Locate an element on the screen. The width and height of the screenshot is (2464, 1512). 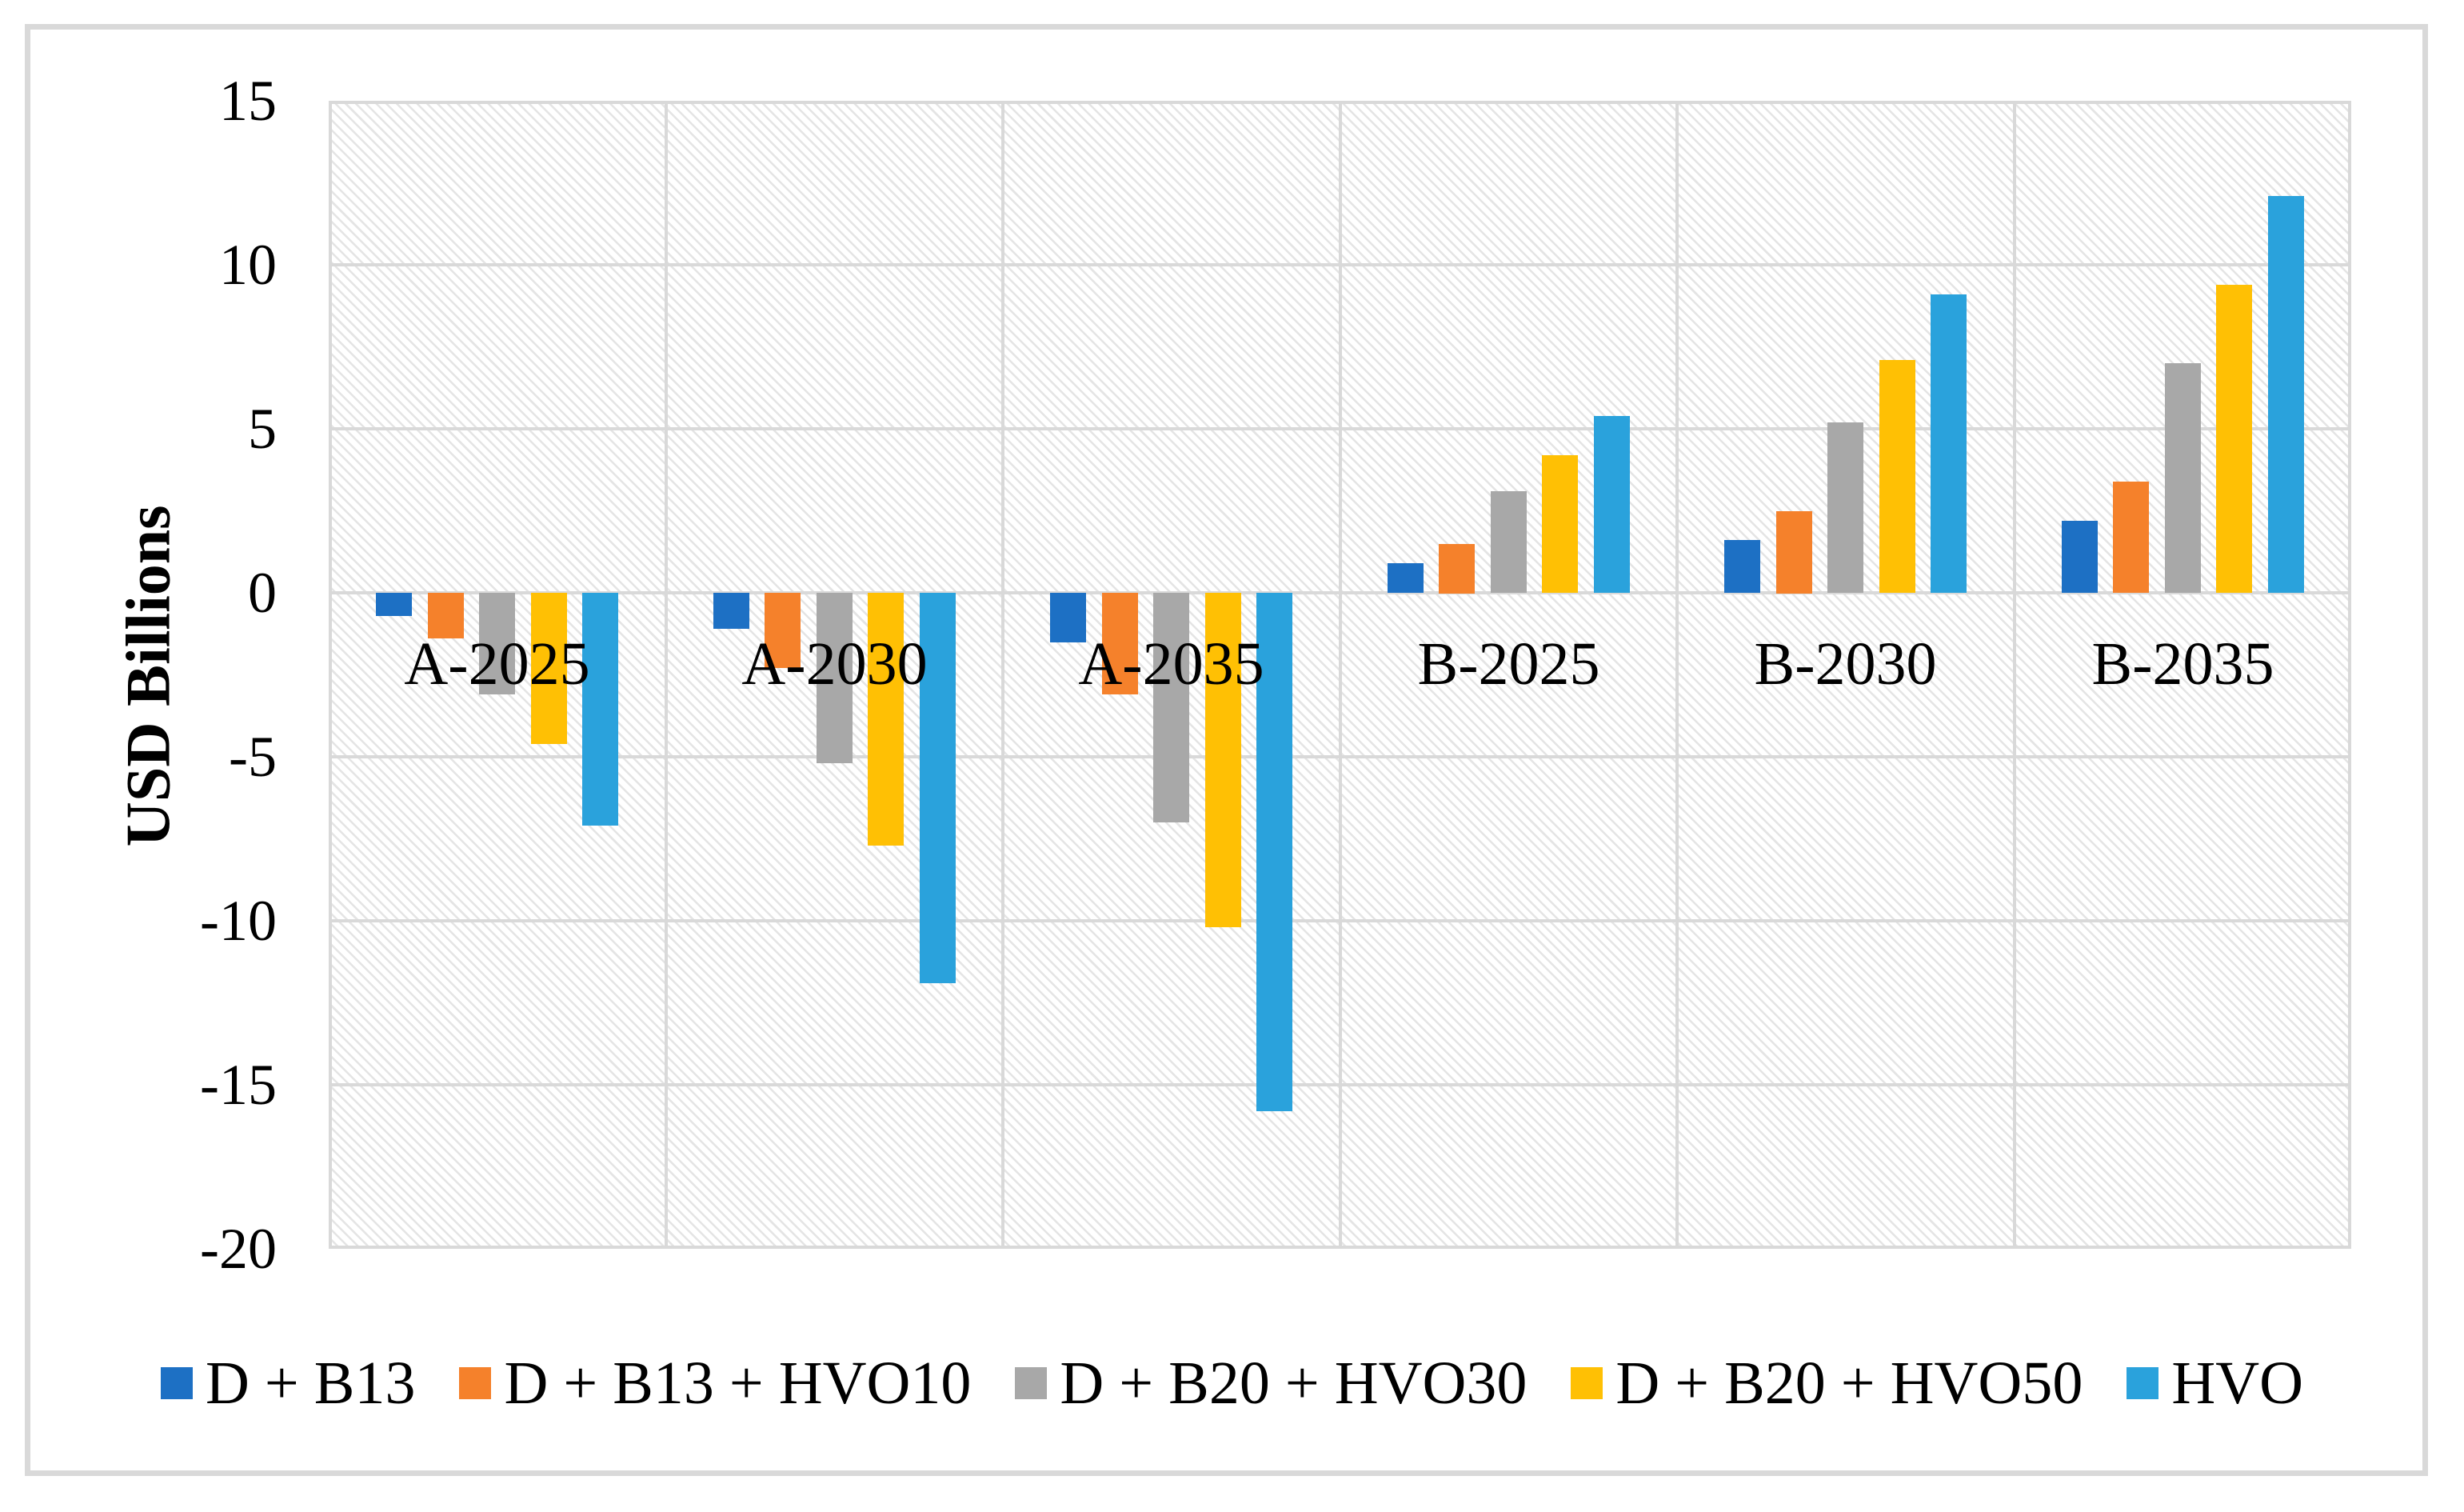
legend-item: D + B20 + HVO30 is located at coordinates (1271, 1383).